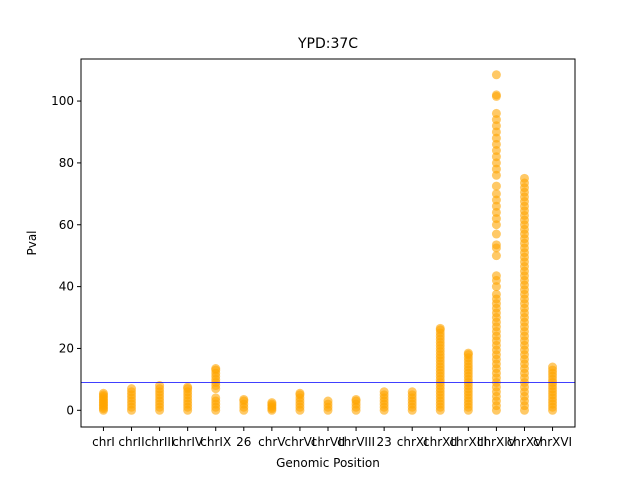  Describe the element at coordinates (66, 225) in the screenshot. I see `y-tick-label: 60` at that location.